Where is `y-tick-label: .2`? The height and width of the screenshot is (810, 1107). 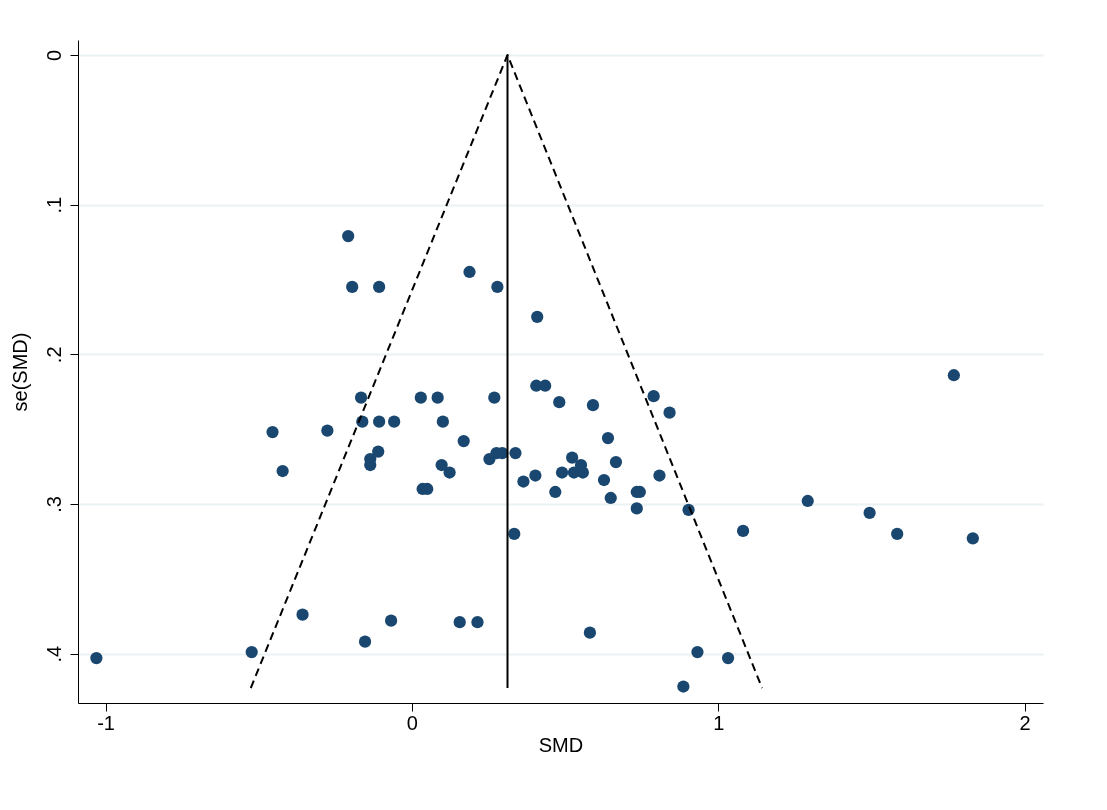
y-tick-label: .2 is located at coordinates (53, 355).